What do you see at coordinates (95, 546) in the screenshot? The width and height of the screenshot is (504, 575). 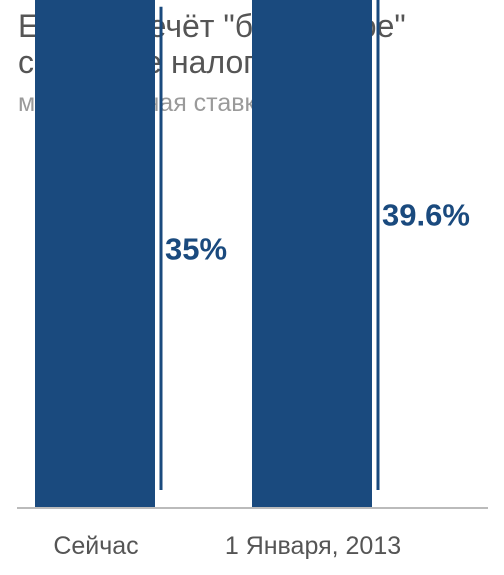 I see `category-label-1: Сейчас` at bounding box center [95, 546].